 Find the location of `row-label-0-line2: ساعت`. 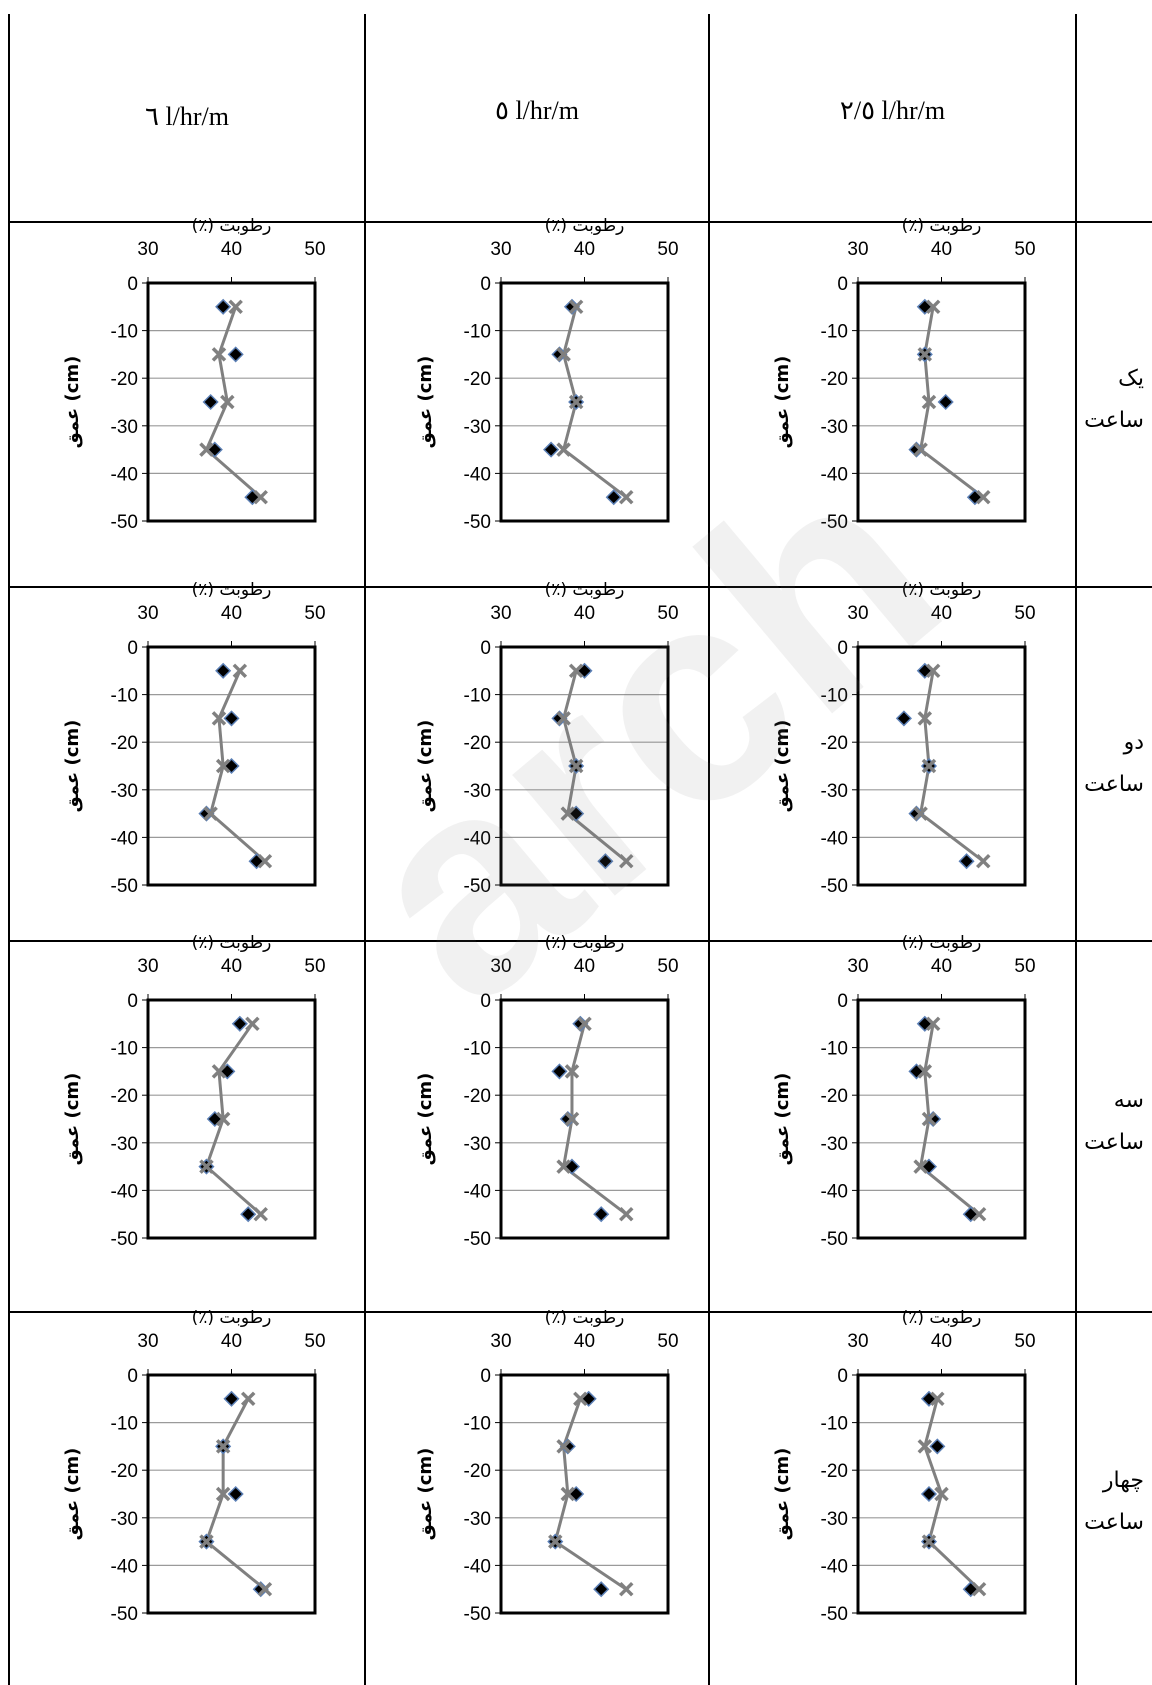

row-label-0-line2: ساعت is located at coordinates (1114, 421).